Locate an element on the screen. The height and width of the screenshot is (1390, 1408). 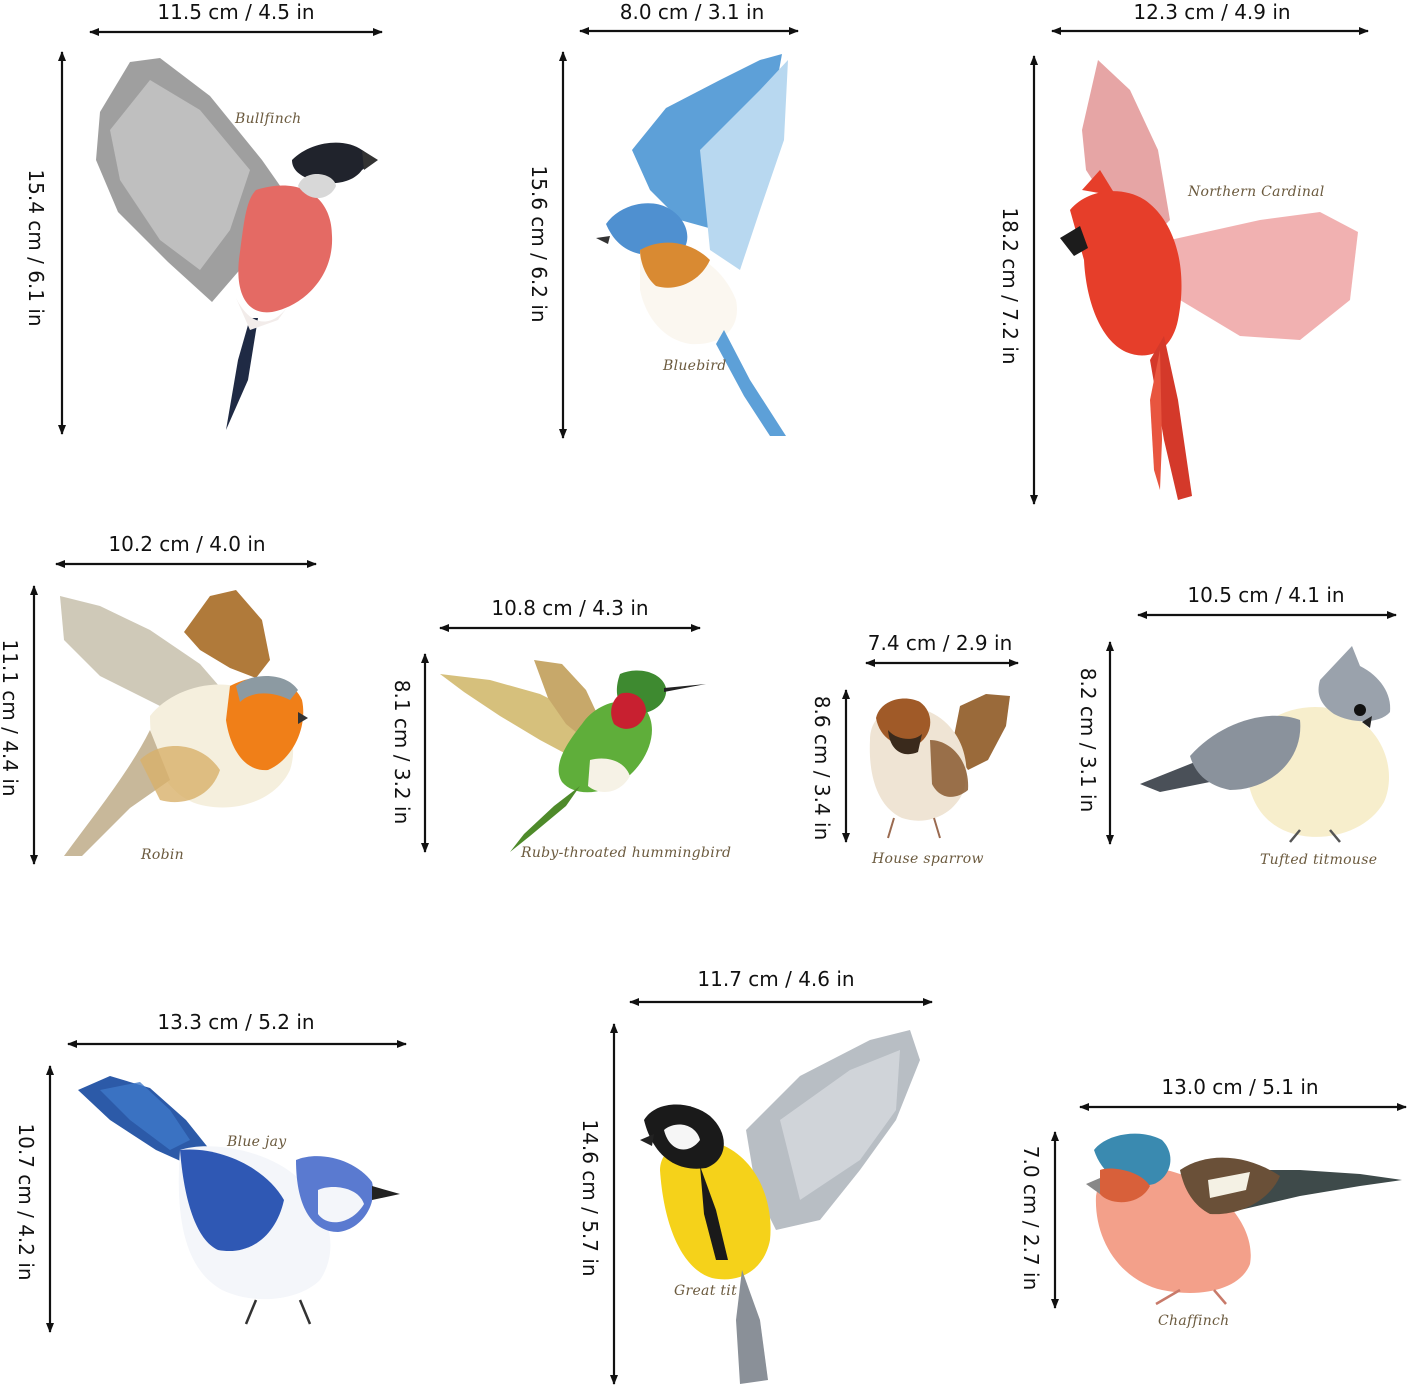
height-label-titmouse: 8.2 cm / 3.1 in is located at coordinates (1088, 740).